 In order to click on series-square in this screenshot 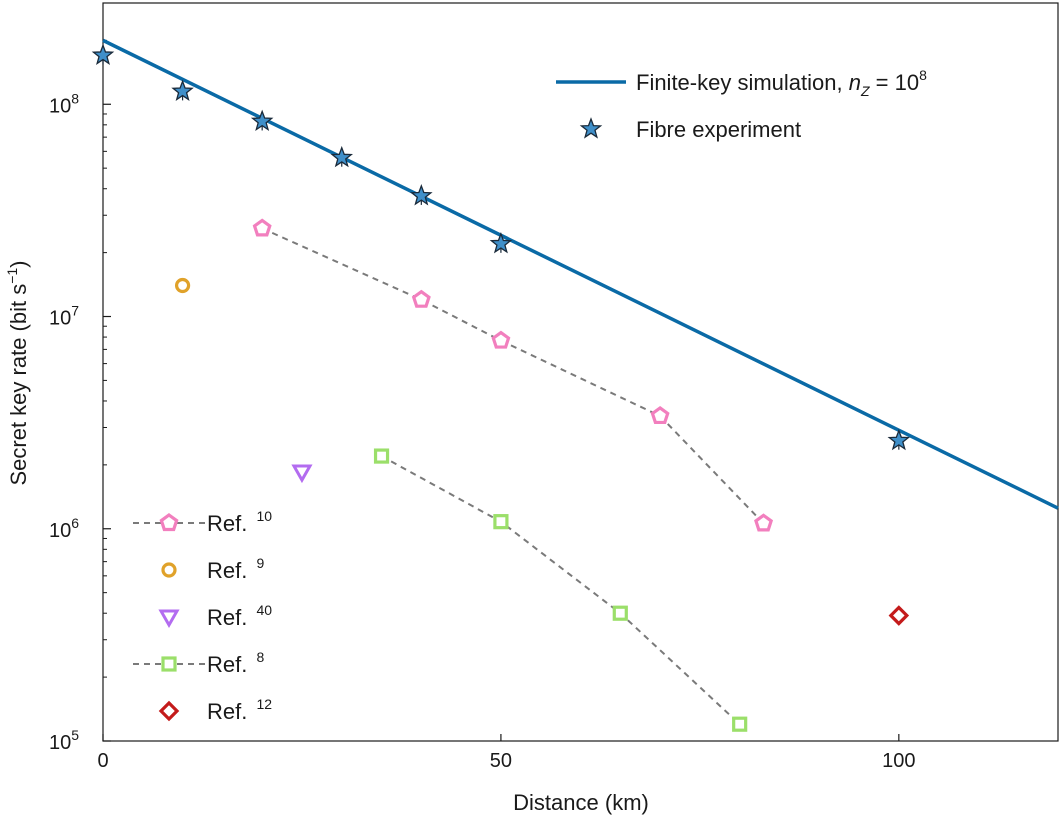, I will do `click(560, 590)`.